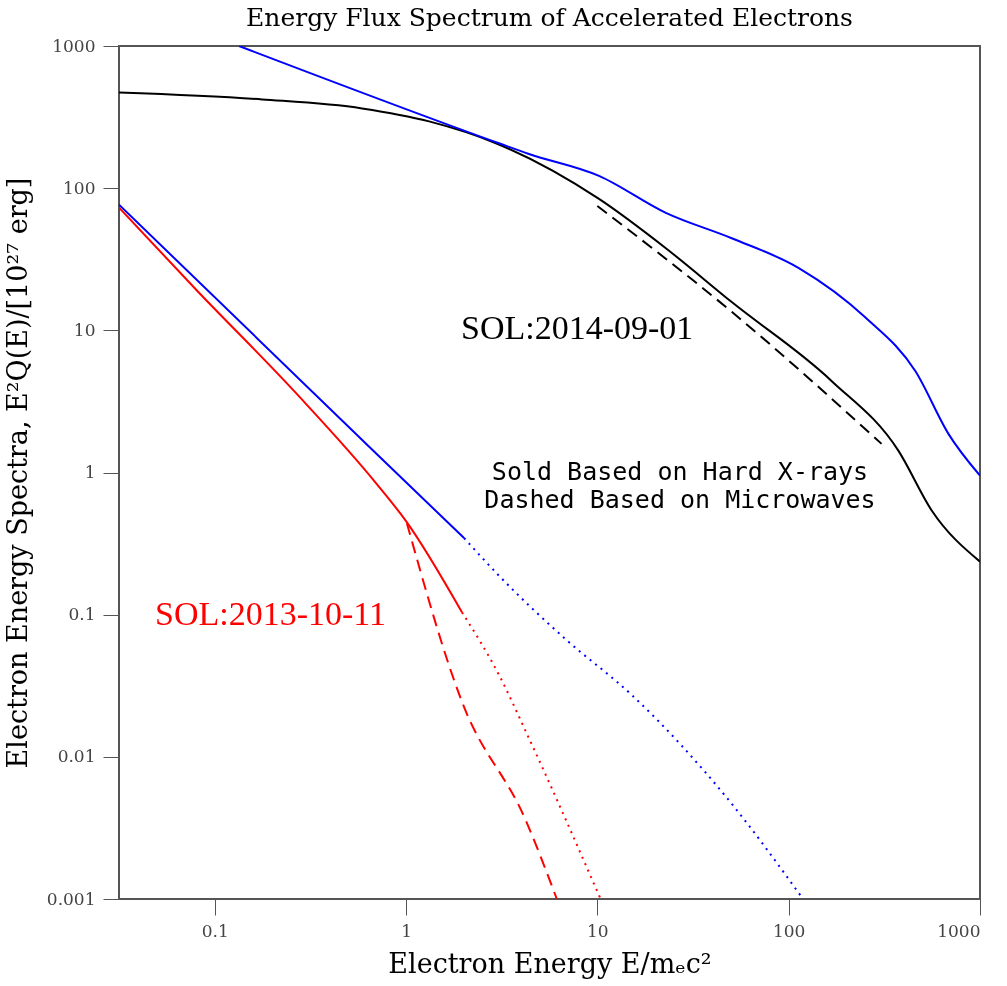 Image resolution: width=1007 pixels, height=986 pixels. What do you see at coordinates (959, 930) in the screenshot?
I see `x-tick-label: 1000` at bounding box center [959, 930].